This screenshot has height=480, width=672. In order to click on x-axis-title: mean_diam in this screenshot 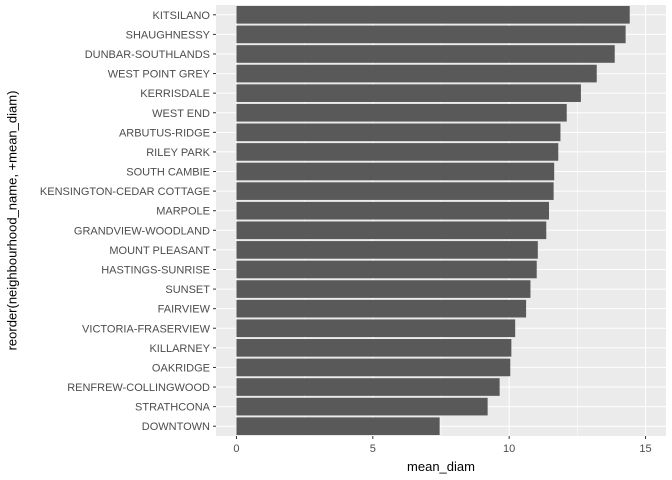, I will do `click(441, 466)`.